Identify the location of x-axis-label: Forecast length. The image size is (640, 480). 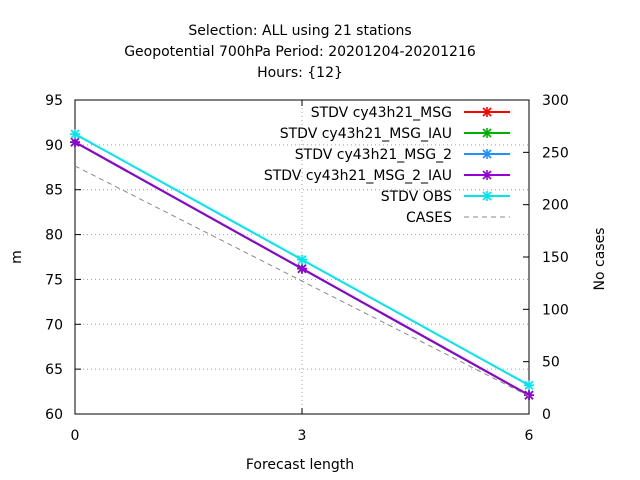
(300, 465).